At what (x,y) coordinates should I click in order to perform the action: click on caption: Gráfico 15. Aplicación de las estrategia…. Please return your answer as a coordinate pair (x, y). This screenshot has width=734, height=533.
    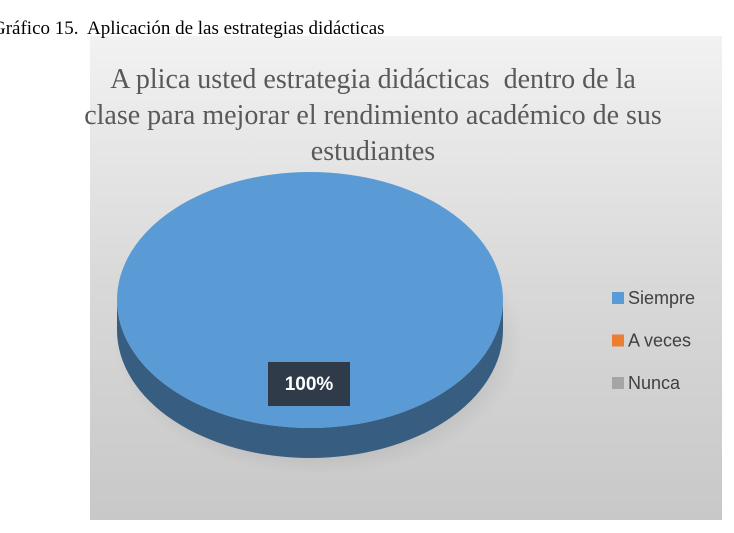
    Looking at the image, I should click on (192, 28).